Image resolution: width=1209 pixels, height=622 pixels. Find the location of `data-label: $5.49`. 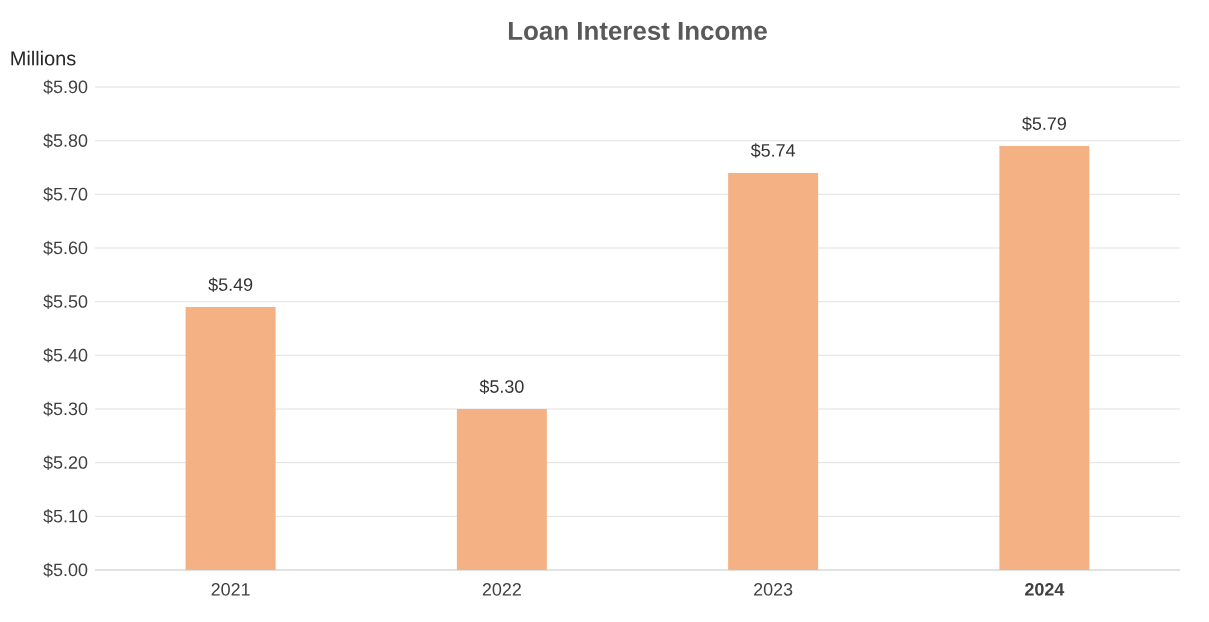

data-label: $5.49 is located at coordinates (230, 284).